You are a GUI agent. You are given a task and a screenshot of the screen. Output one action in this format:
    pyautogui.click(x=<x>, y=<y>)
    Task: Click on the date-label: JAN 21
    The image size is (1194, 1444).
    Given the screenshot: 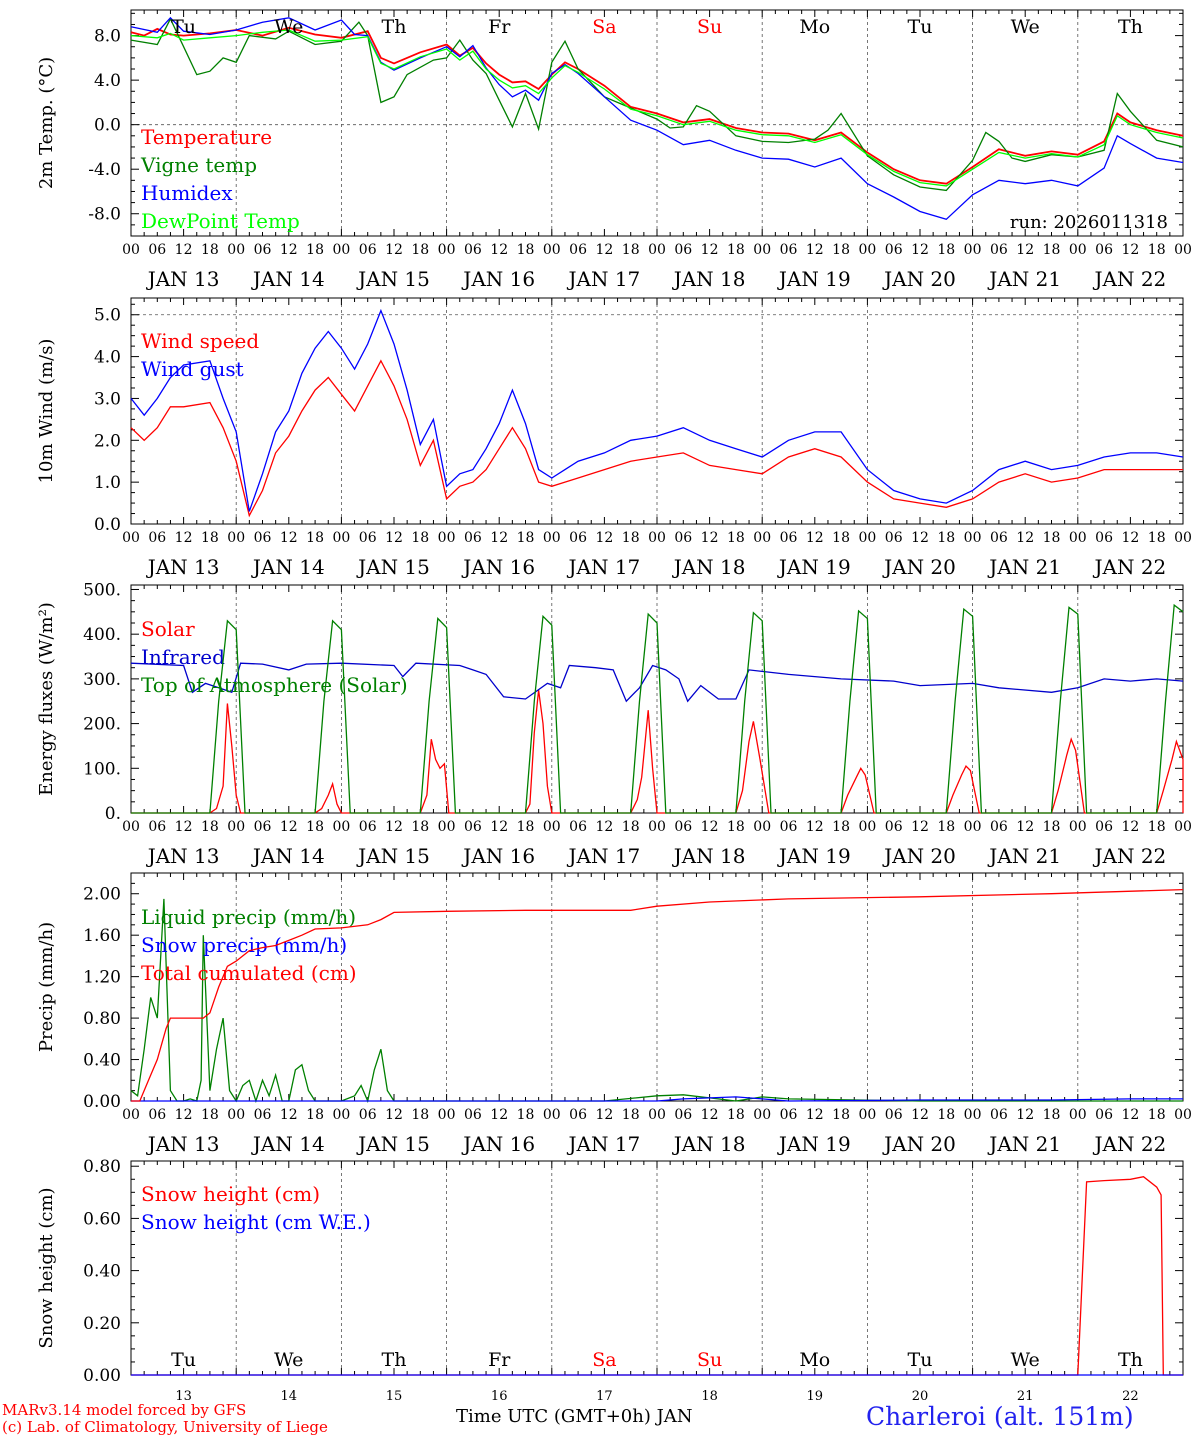 What is the action you would take?
    pyautogui.click(x=1024, y=856)
    